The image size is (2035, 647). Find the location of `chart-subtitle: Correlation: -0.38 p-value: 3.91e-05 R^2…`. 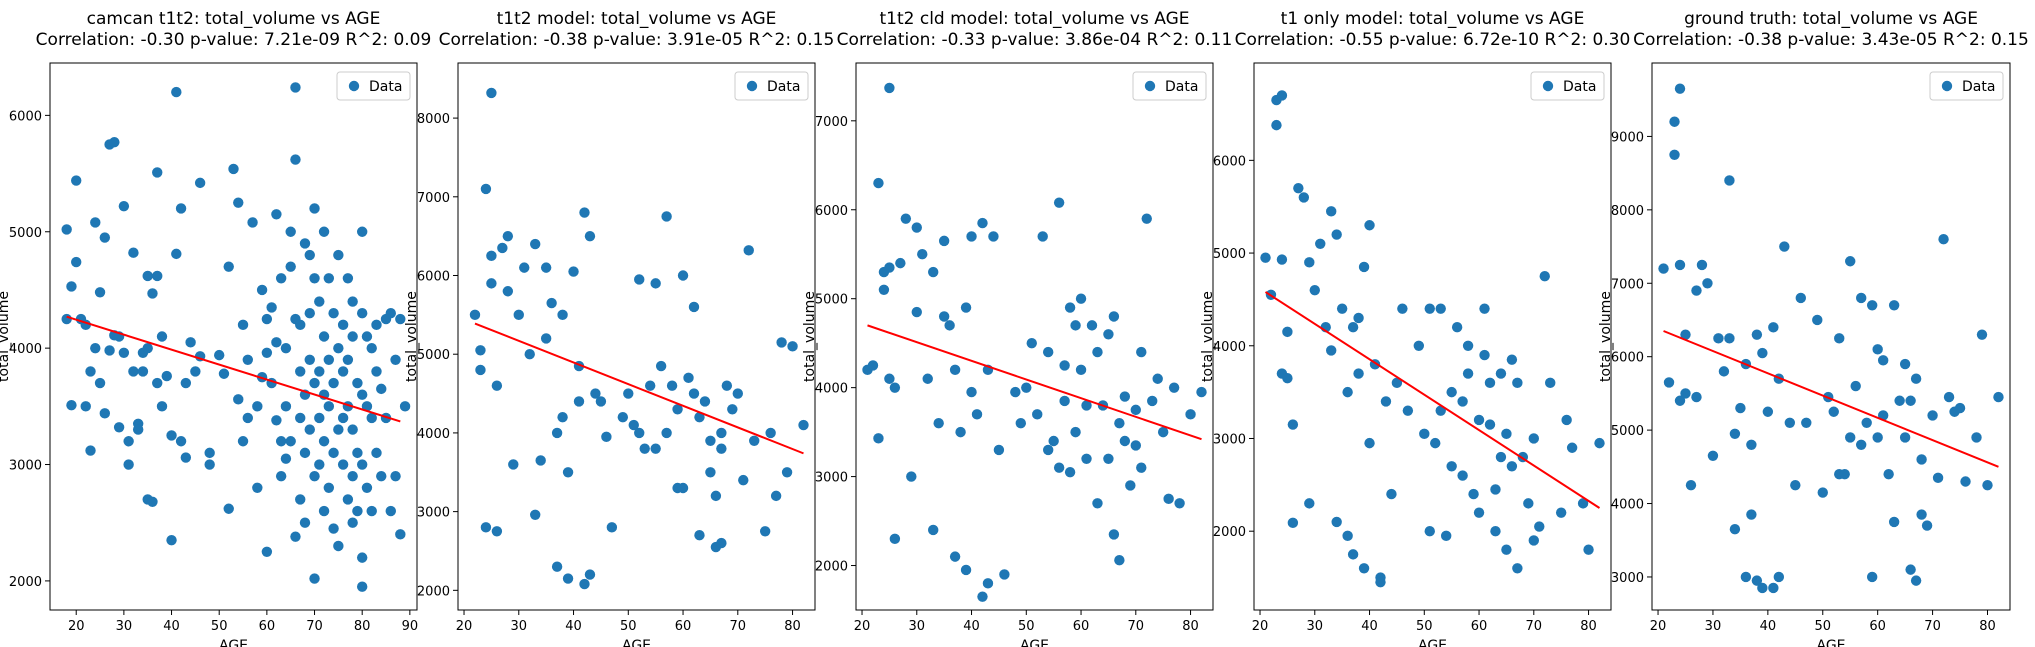

chart-subtitle: Correlation: -0.38 p-value: 3.91e-05 R^2… is located at coordinates (637, 40).